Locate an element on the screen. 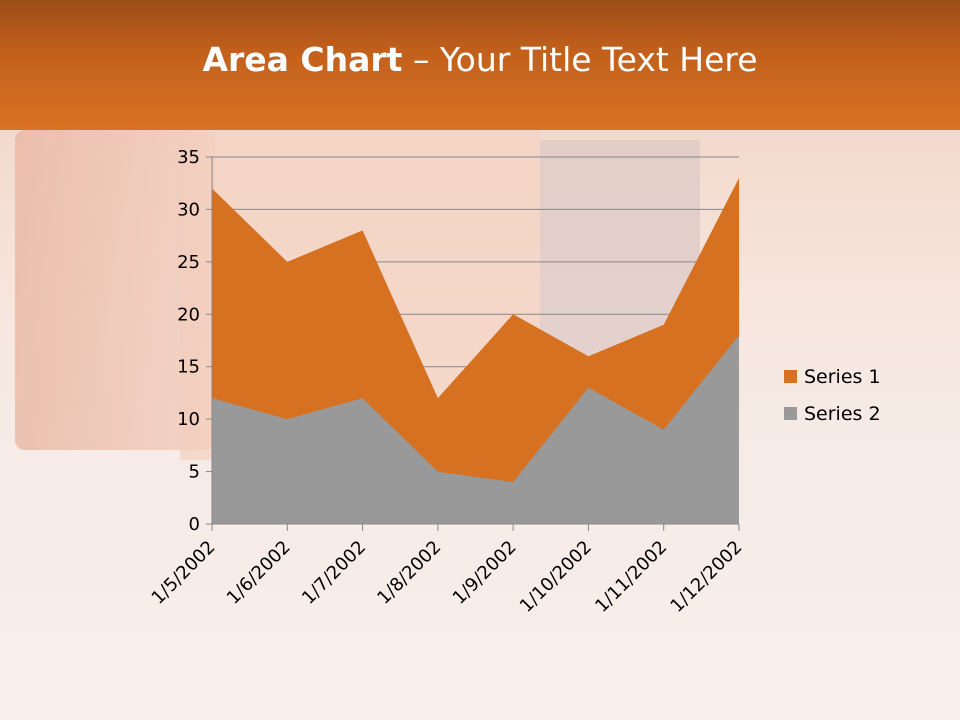 This screenshot has height=720, width=960. y-tick-label: 10 is located at coordinates (188, 419).